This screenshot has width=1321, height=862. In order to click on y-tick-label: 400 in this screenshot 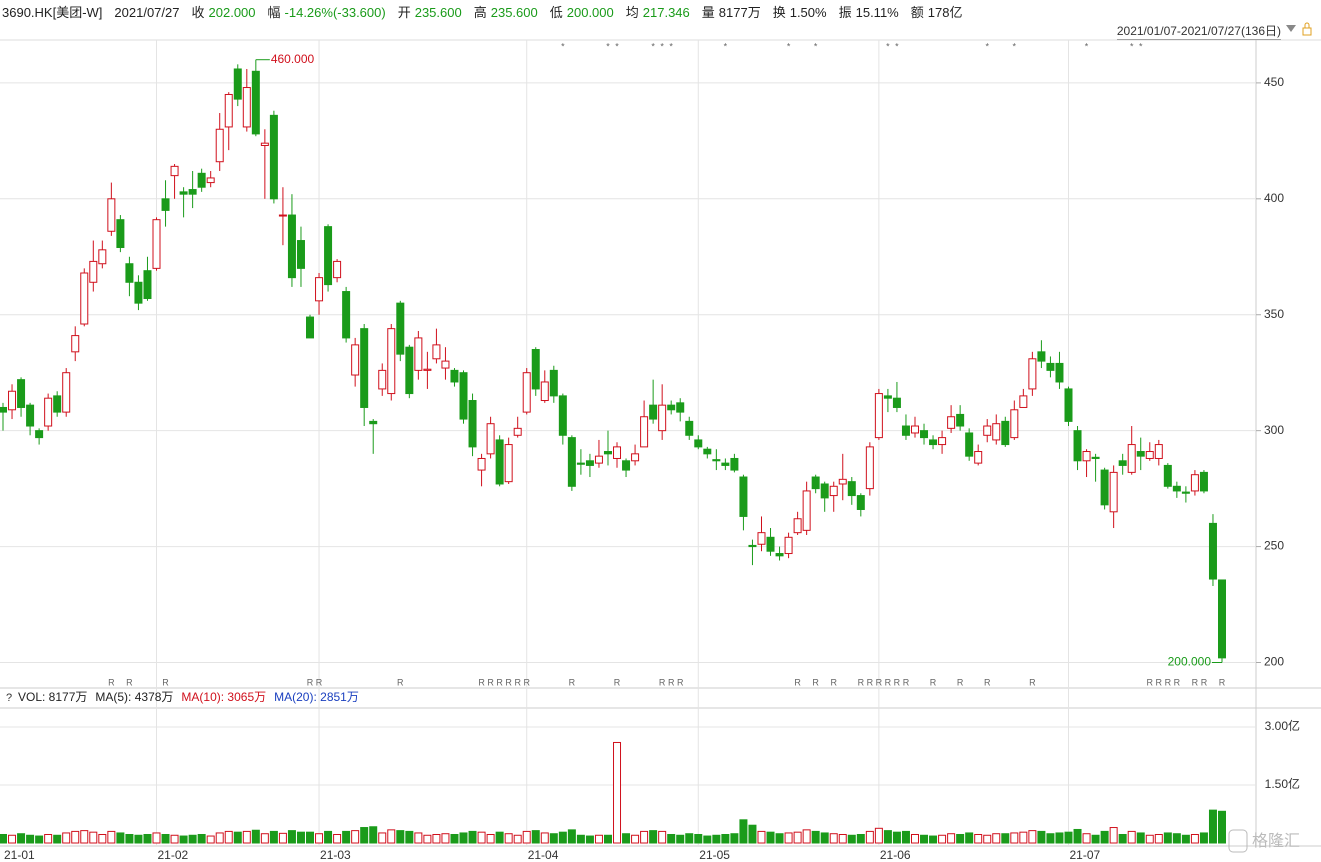, I will do `click(1274, 198)`.